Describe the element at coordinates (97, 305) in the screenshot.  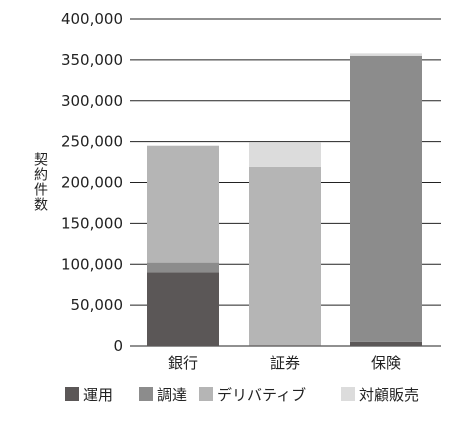
I see `y-tick-label: 50,000` at that location.